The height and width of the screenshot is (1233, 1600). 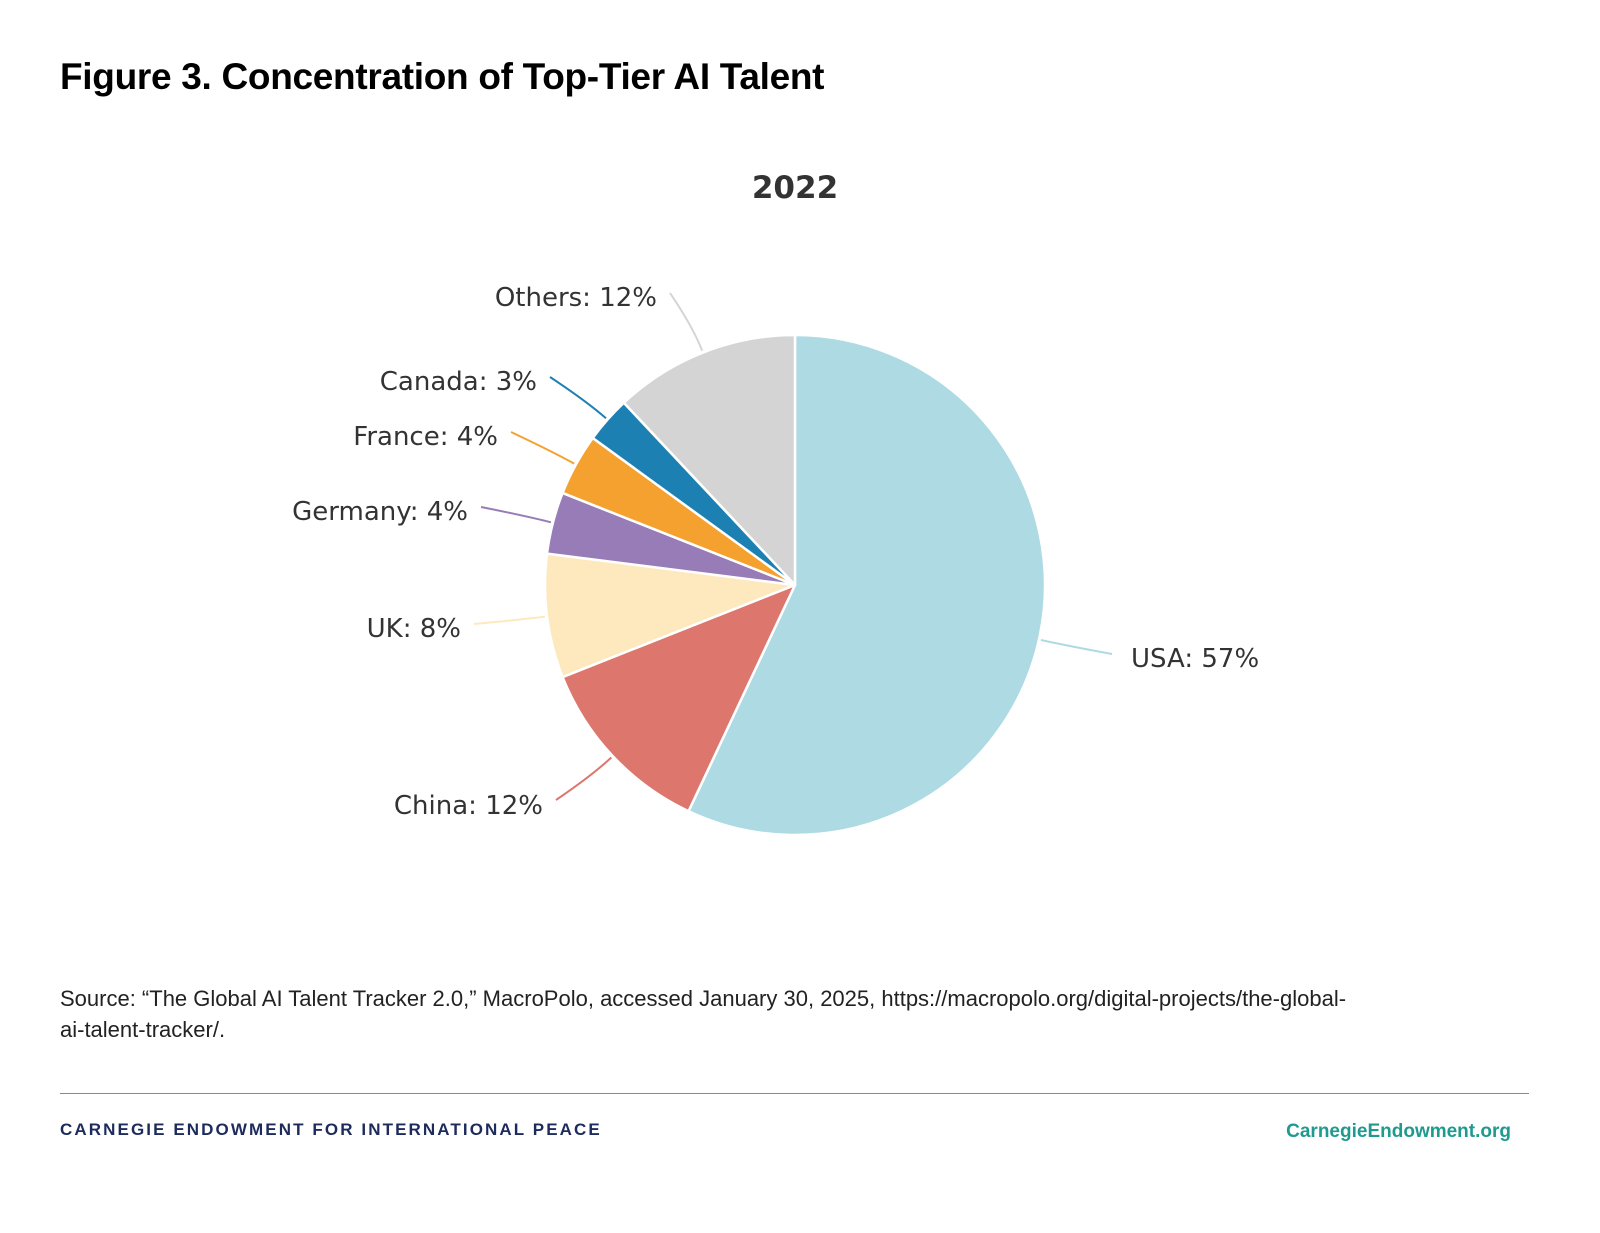 I want to click on connector-others, so click(x=686, y=322).